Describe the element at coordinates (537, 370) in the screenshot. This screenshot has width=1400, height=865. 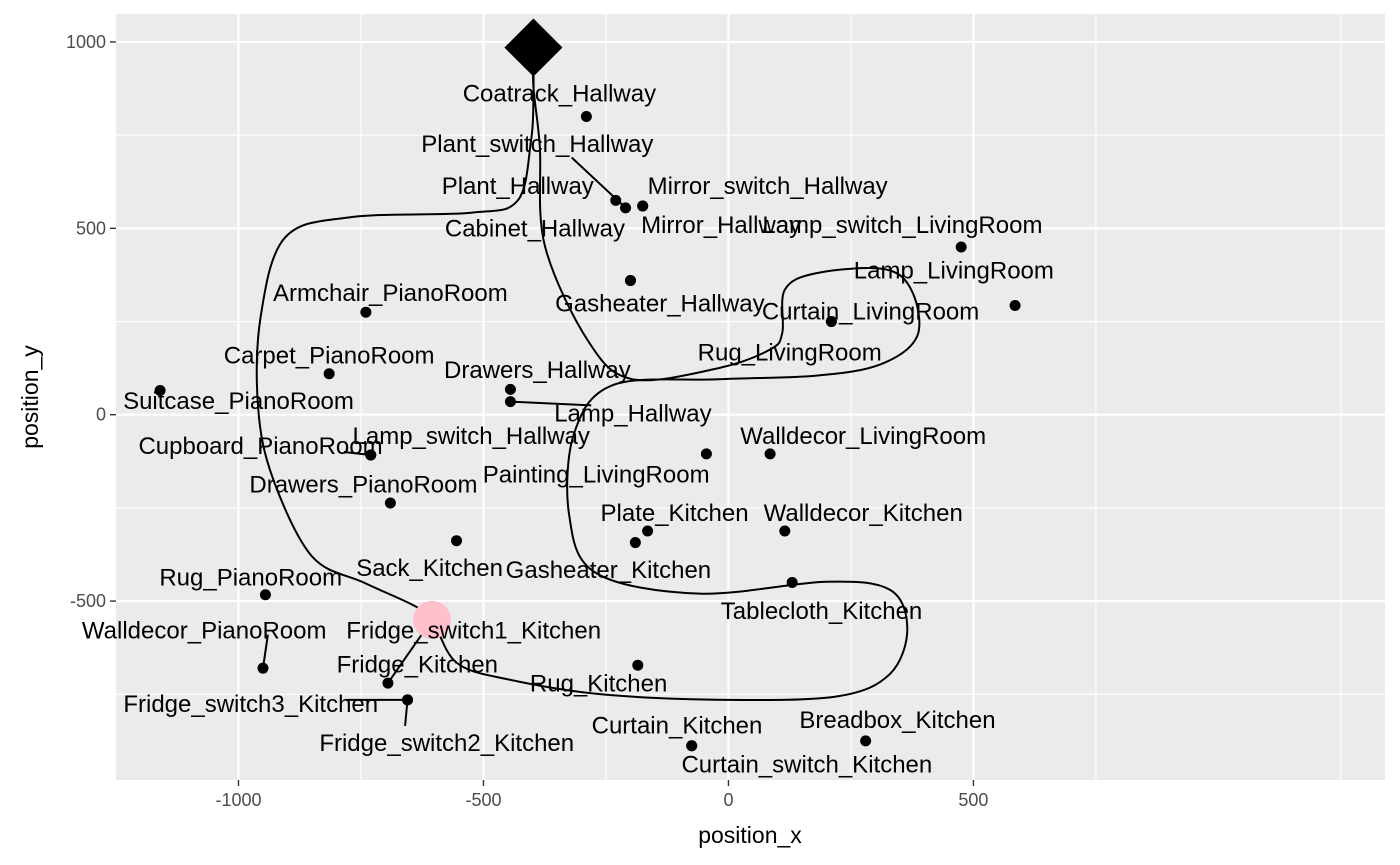
I see `point-label: Drawers_Hallway` at that location.